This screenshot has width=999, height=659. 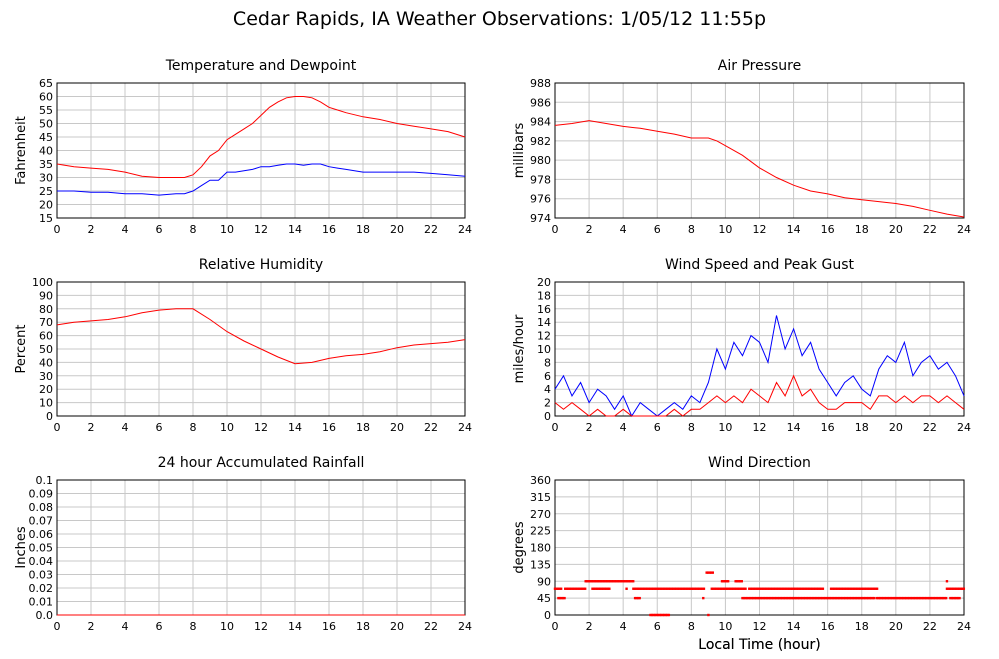 I want to click on y-tick-label: 982, so click(x=540, y=141).